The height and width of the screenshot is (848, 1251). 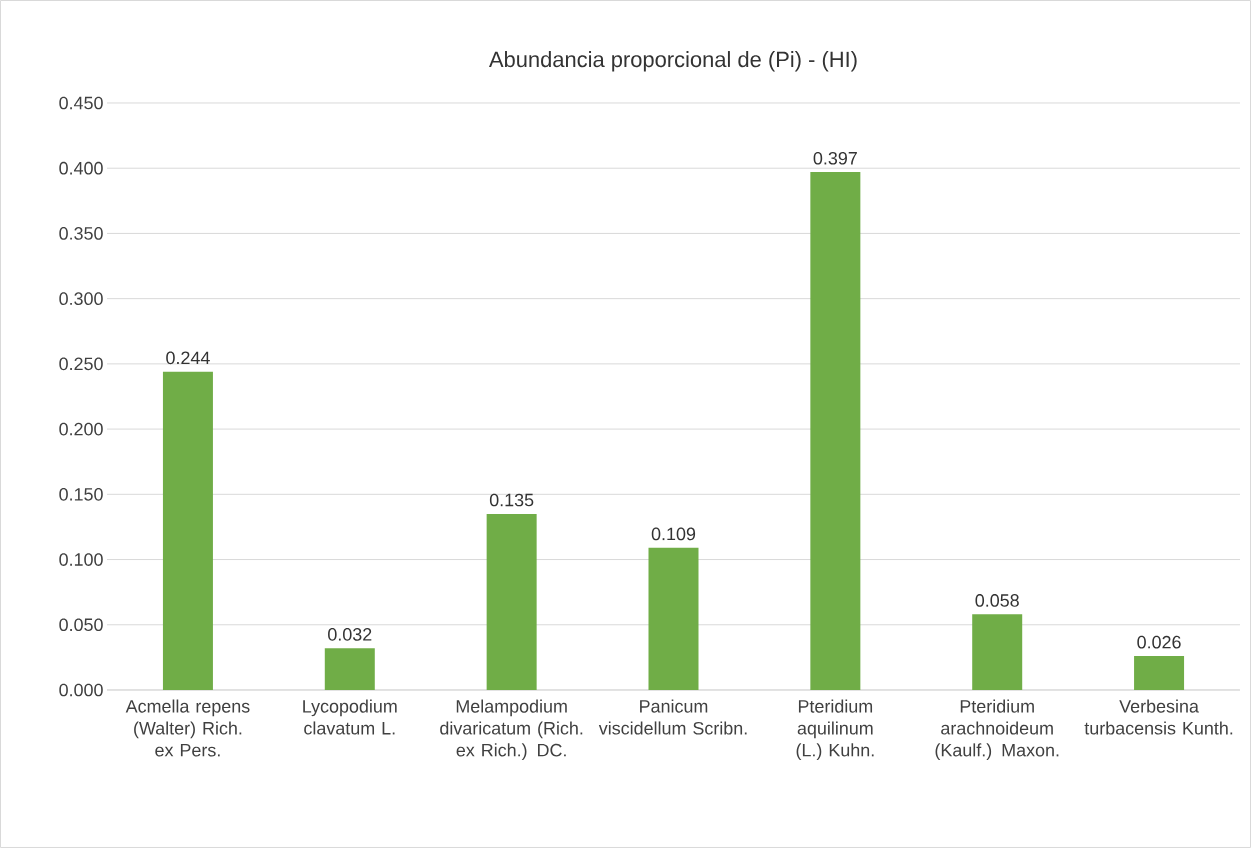 What do you see at coordinates (1159, 642) in the screenshot?
I see `data-label: 0.026` at bounding box center [1159, 642].